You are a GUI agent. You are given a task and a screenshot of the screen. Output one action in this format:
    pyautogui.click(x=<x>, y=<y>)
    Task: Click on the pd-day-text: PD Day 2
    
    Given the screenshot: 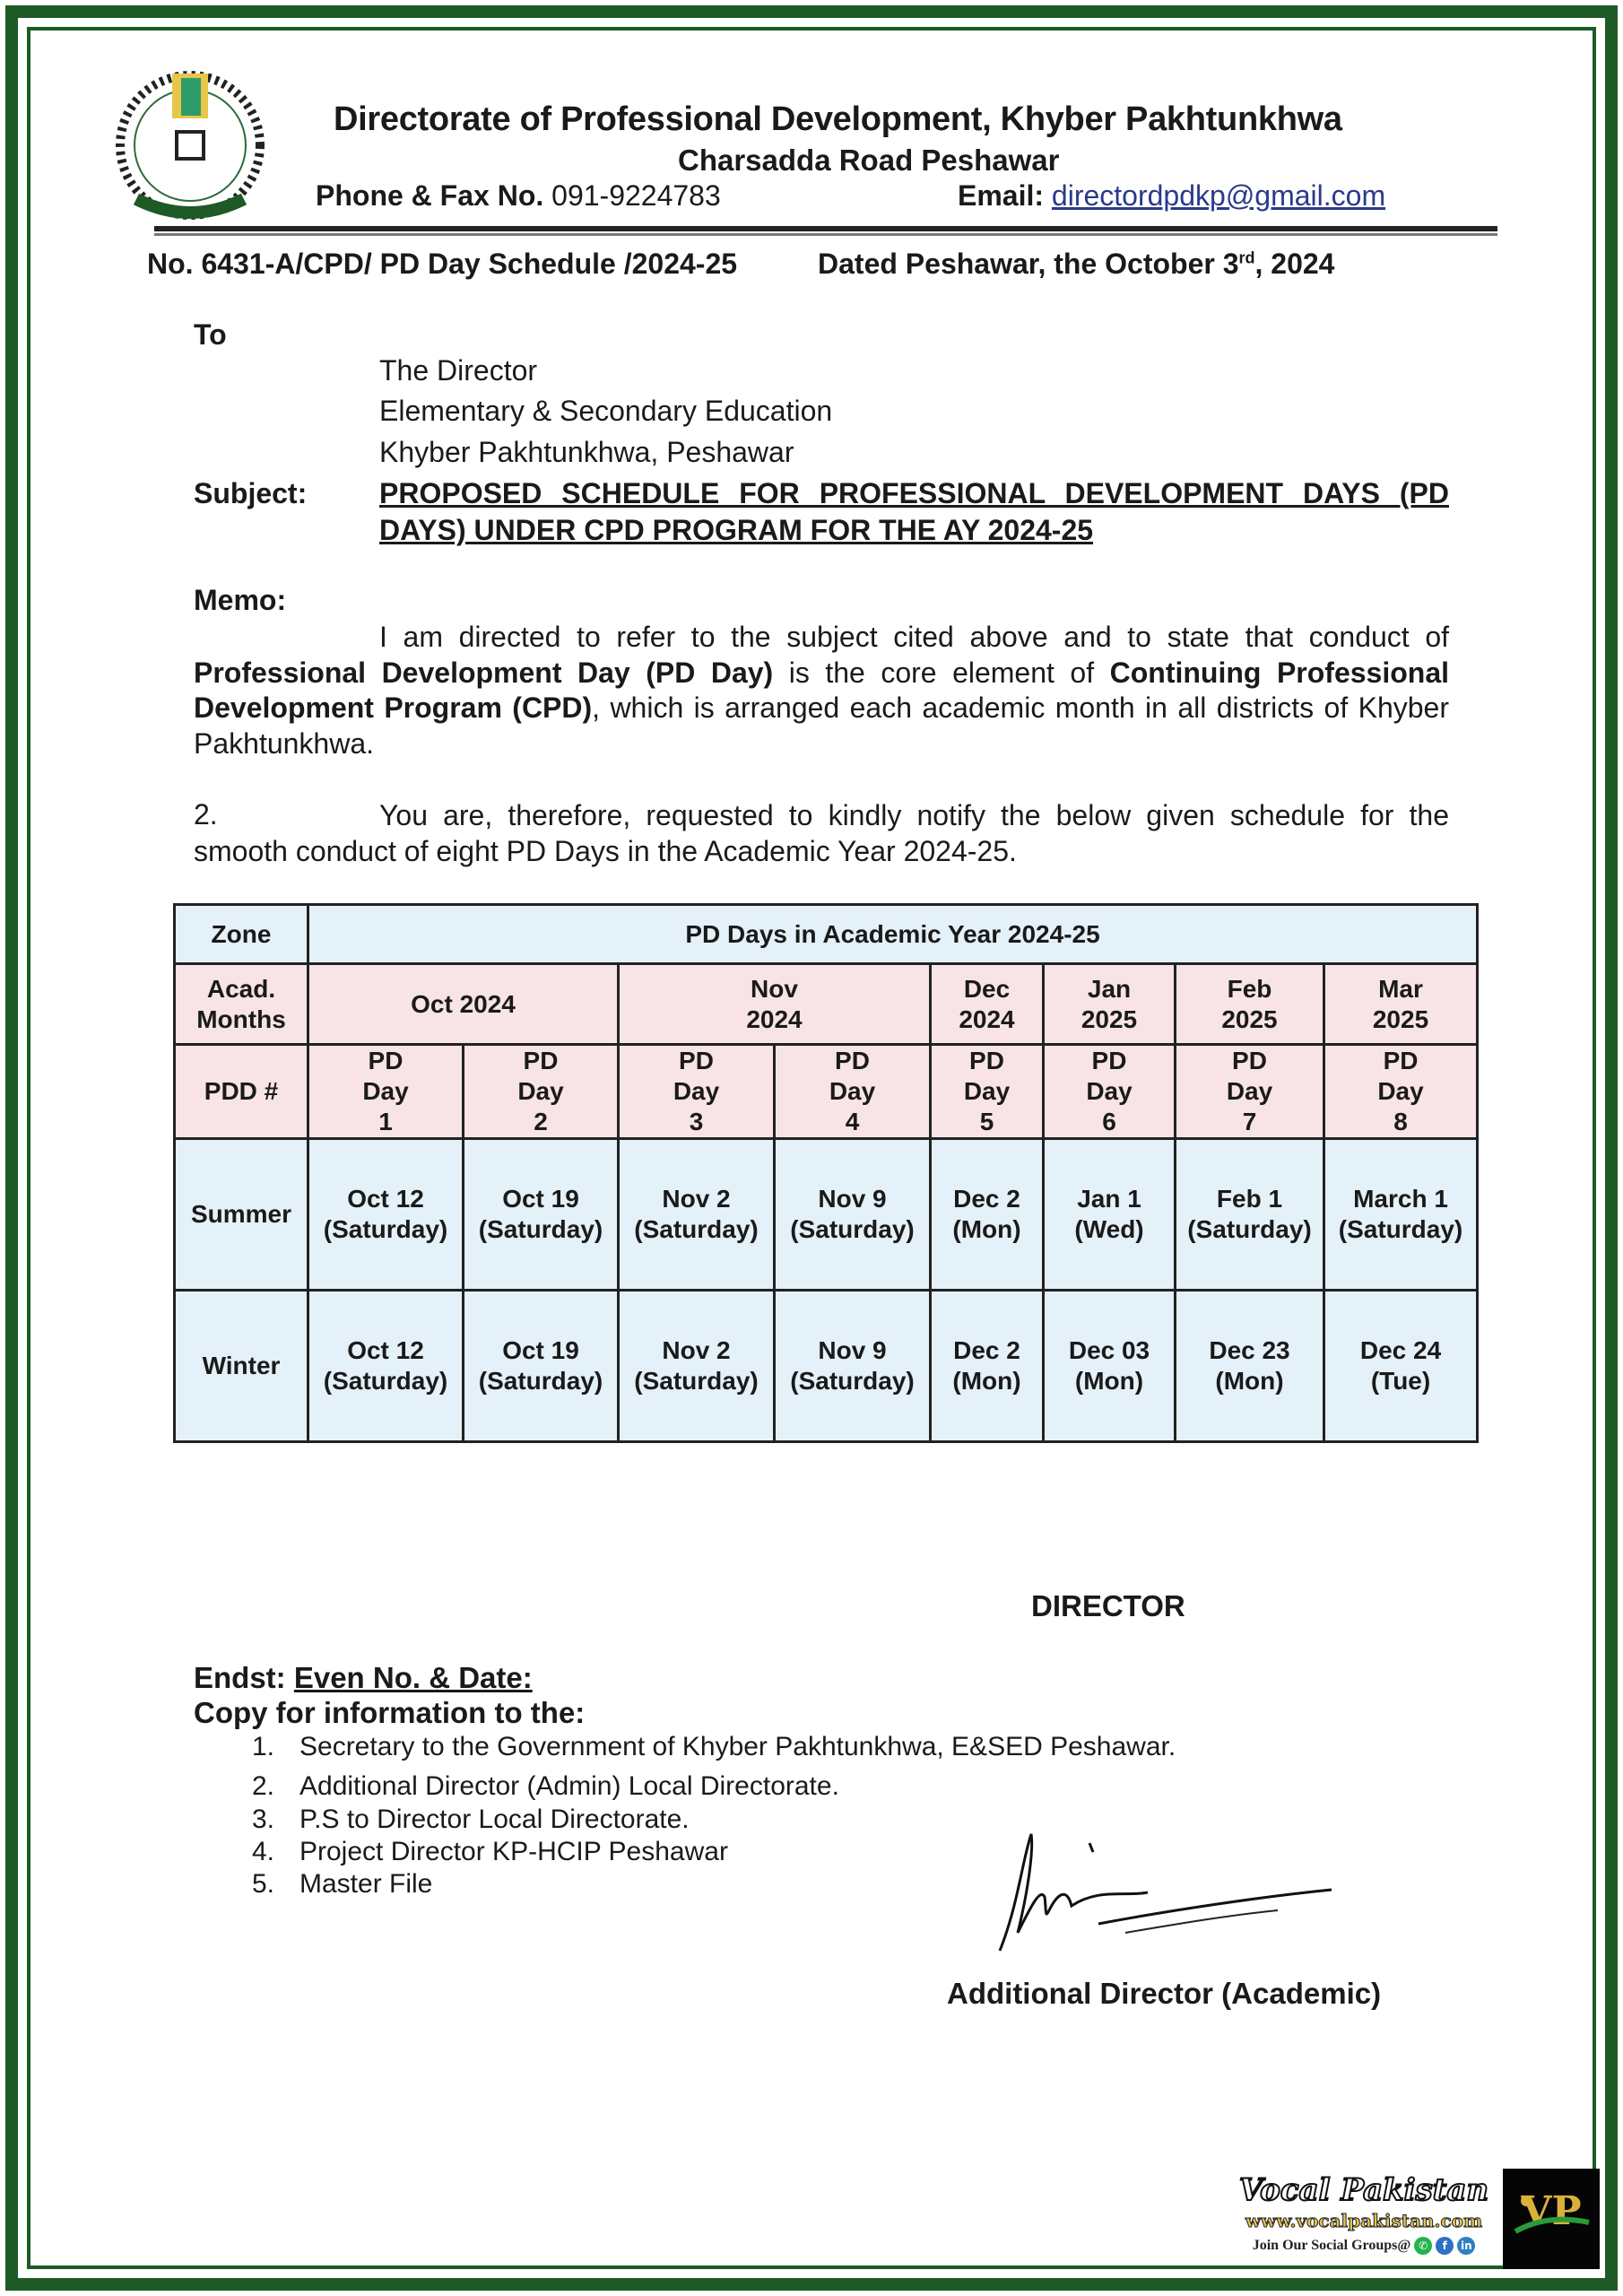 What is the action you would take?
    pyautogui.click(x=540, y=1091)
    